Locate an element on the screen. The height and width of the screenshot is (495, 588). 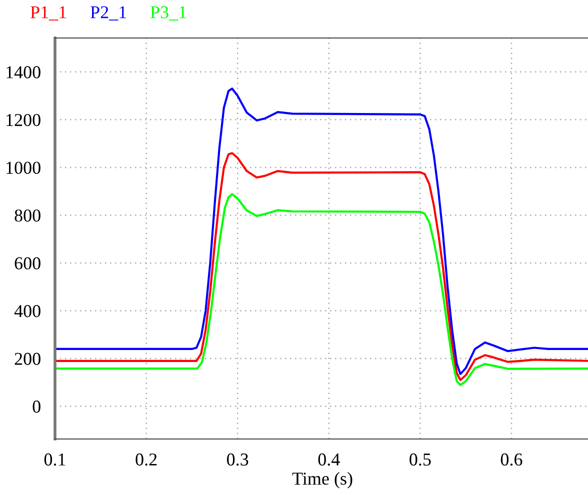
y-tick-label: 1200 is located at coordinates (23, 120).